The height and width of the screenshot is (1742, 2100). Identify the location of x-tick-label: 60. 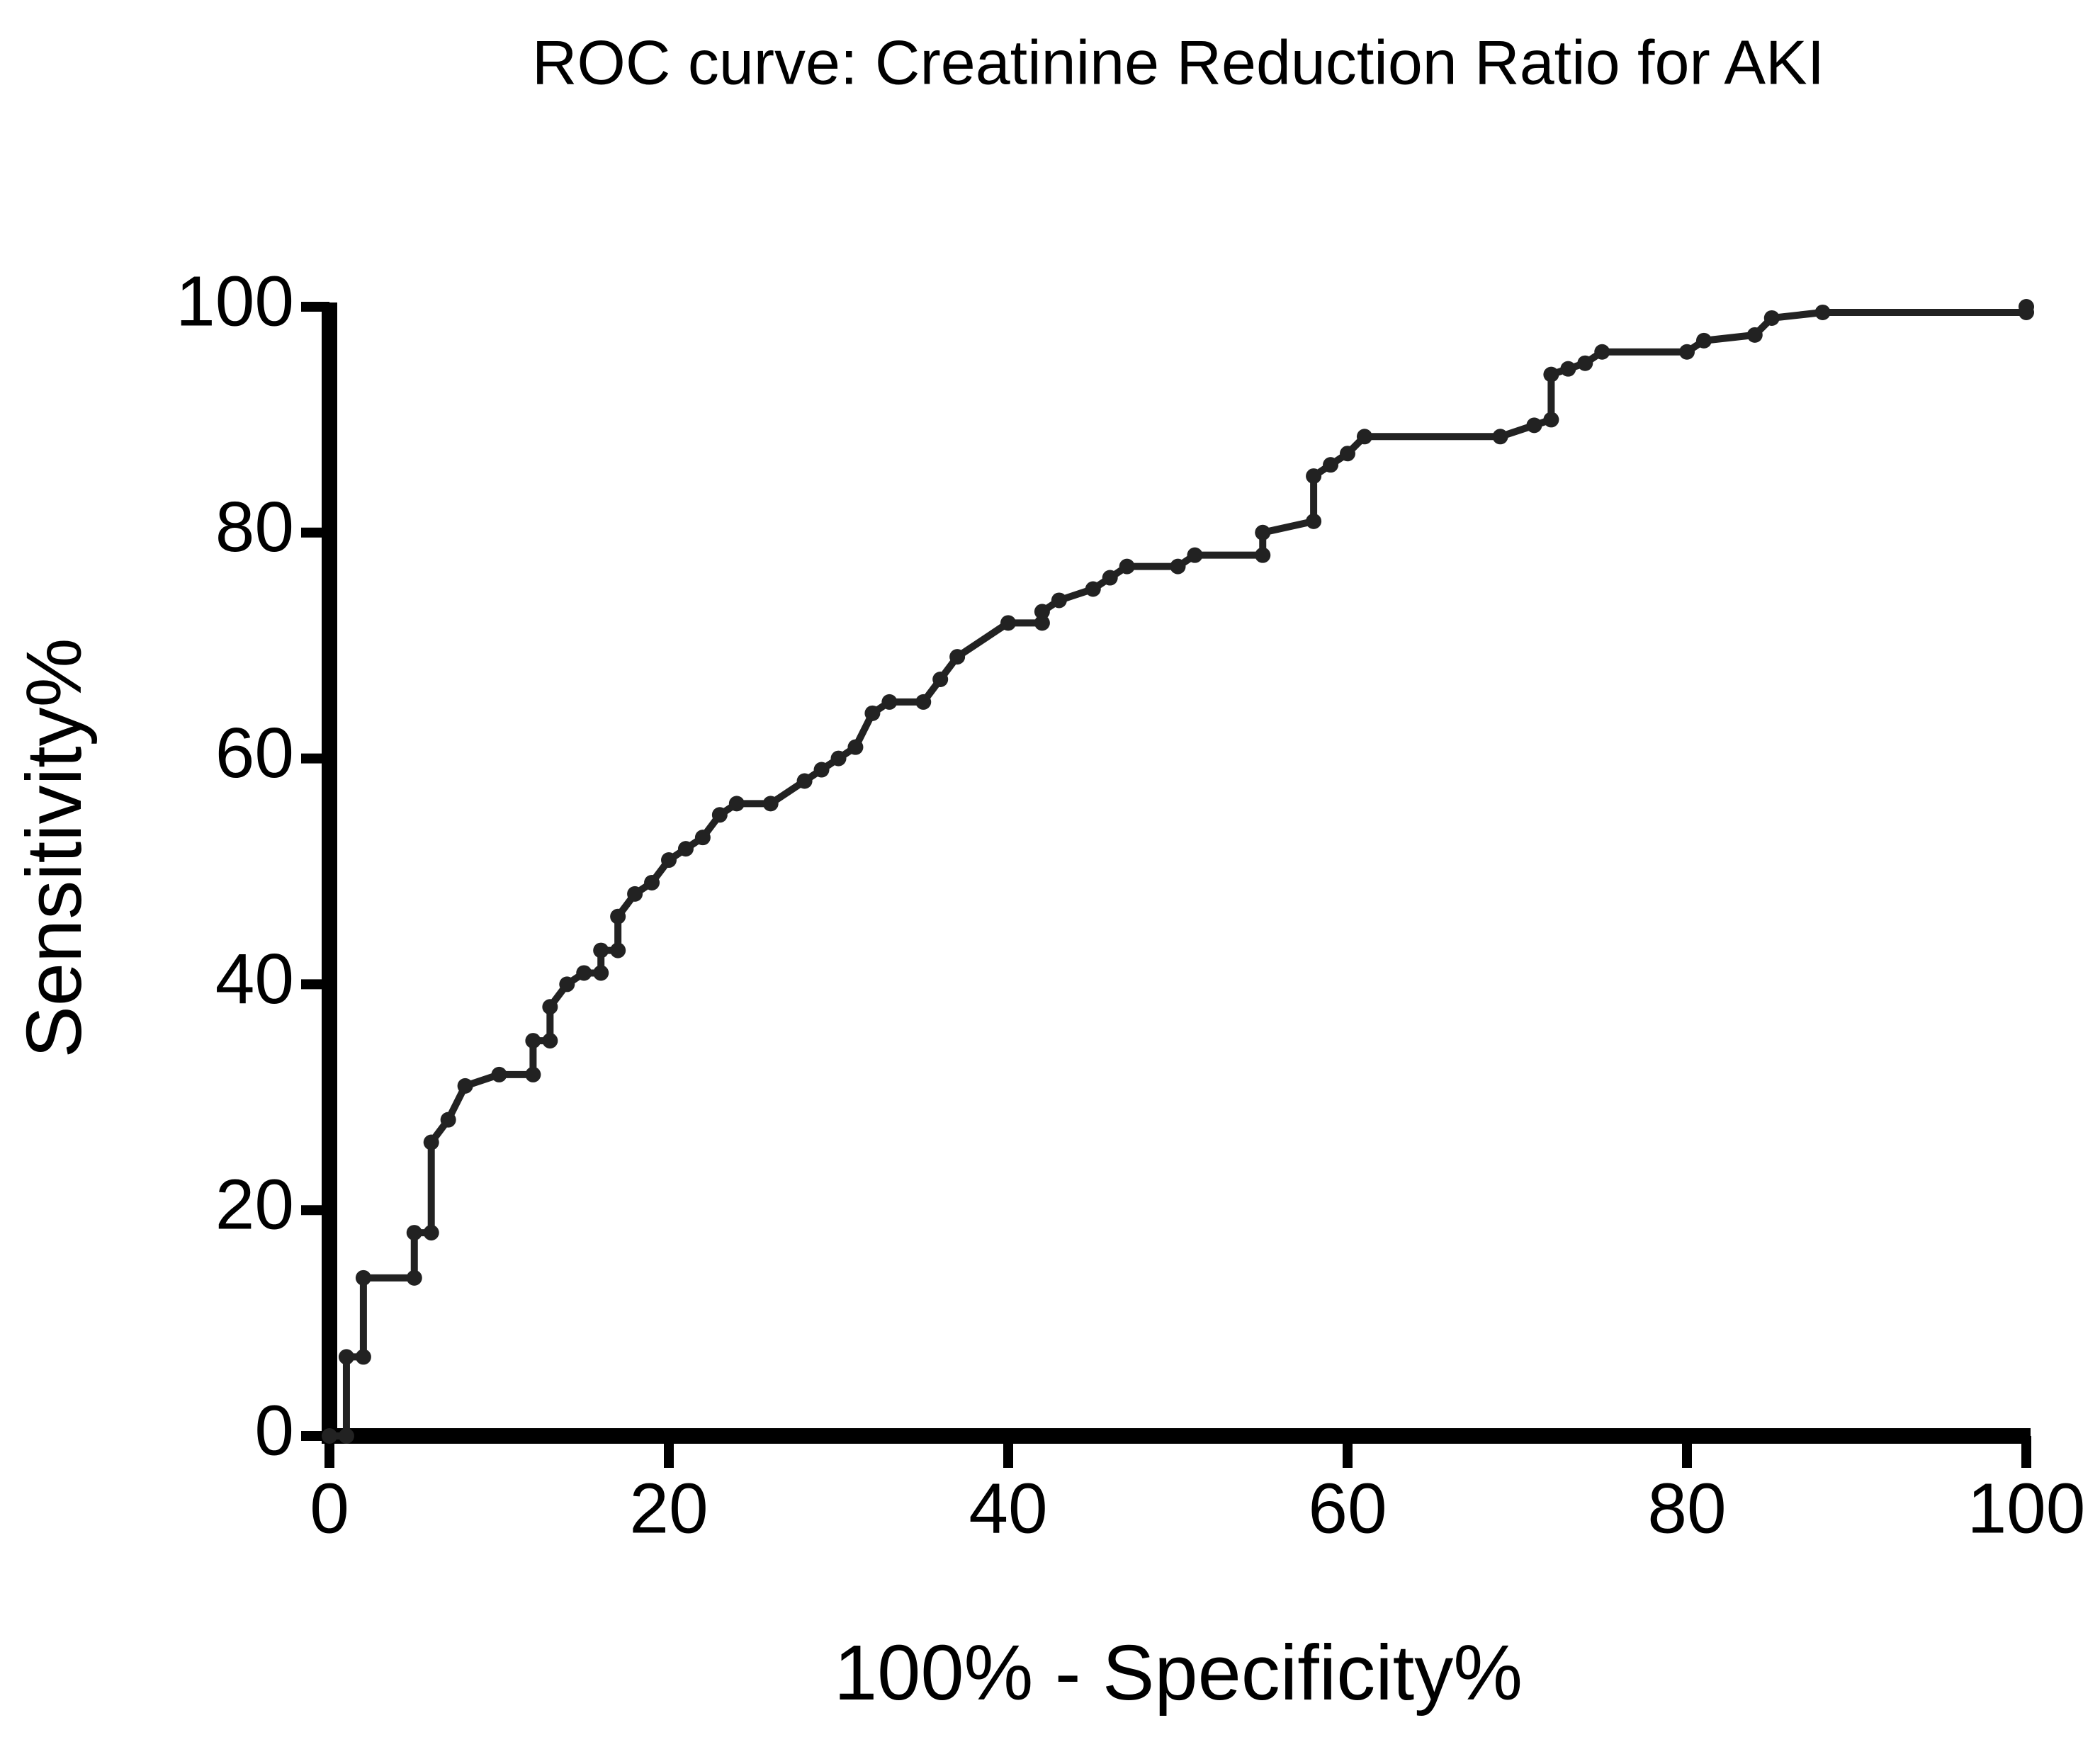
(1347, 1508).